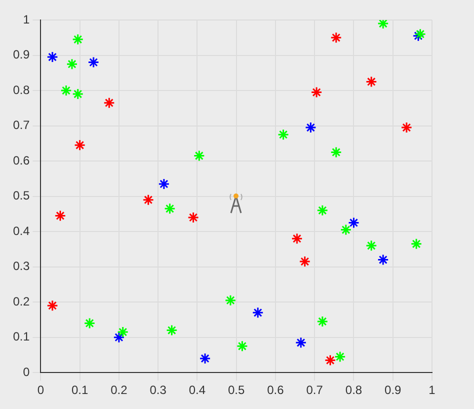 The width and height of the screenshot is (474, 409). Describe the element at coordinates (26, 19) in the screenshot. I see `y-tick-label: 1` at that location.